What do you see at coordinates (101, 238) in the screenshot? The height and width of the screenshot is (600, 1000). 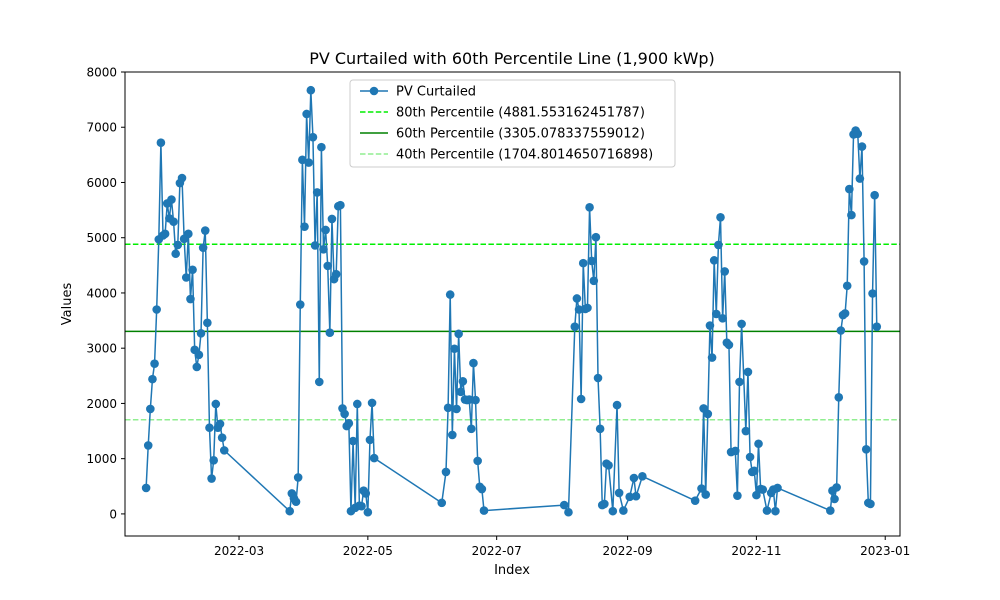 I see `y-tick-label: 5000` at bounding box center [101, 238].